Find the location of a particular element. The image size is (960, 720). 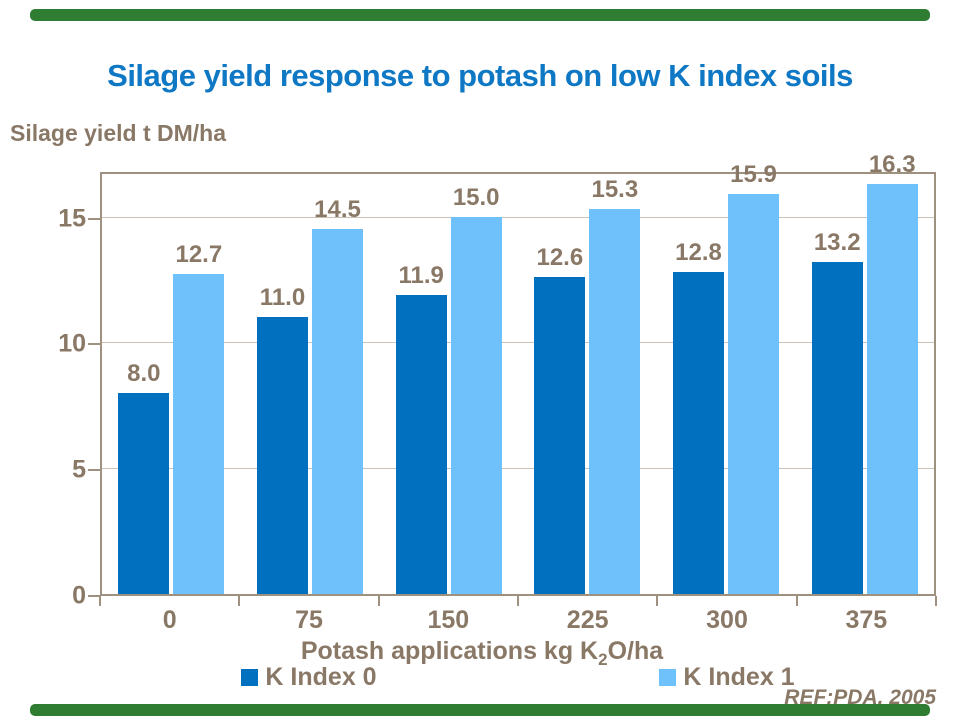

bar-value-label: 15.9 is located at coordinates (753, 174).